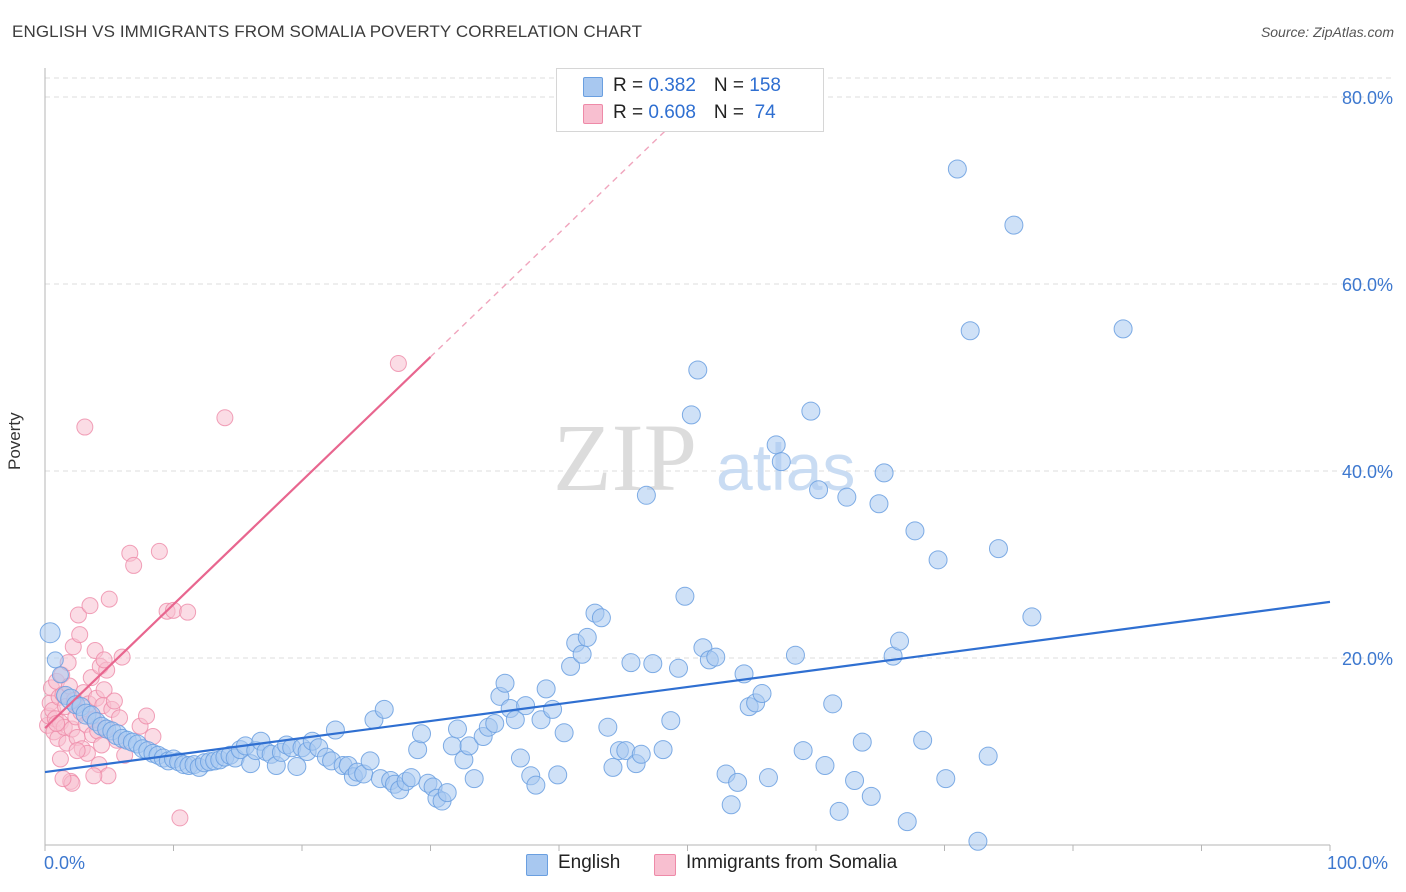 Image resolution: width=1406 pixels, height=892 pixels. What do you see at coordinates (731, 85) in the screenshot?
I see `legend-n-label: N =` at bounding box center [731, 85].